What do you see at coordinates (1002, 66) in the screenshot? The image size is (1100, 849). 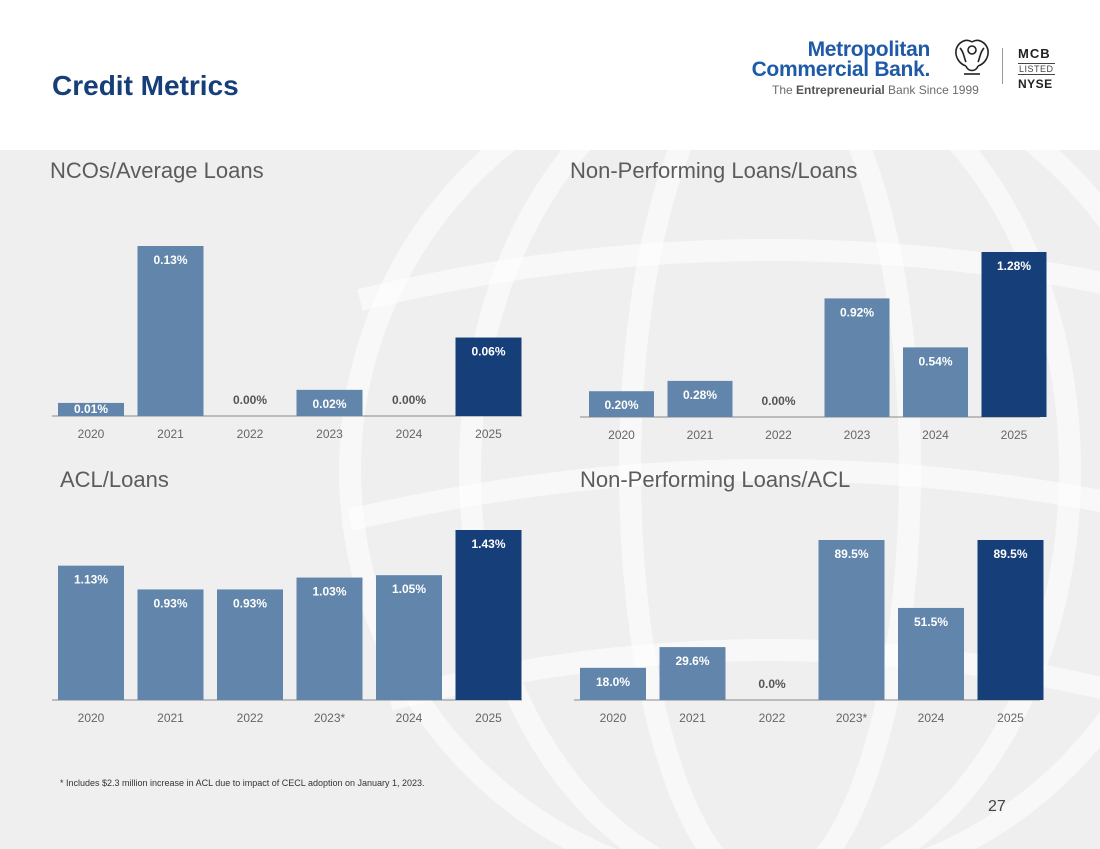 I see `logo-divider` at bounding box center [1002, 66].